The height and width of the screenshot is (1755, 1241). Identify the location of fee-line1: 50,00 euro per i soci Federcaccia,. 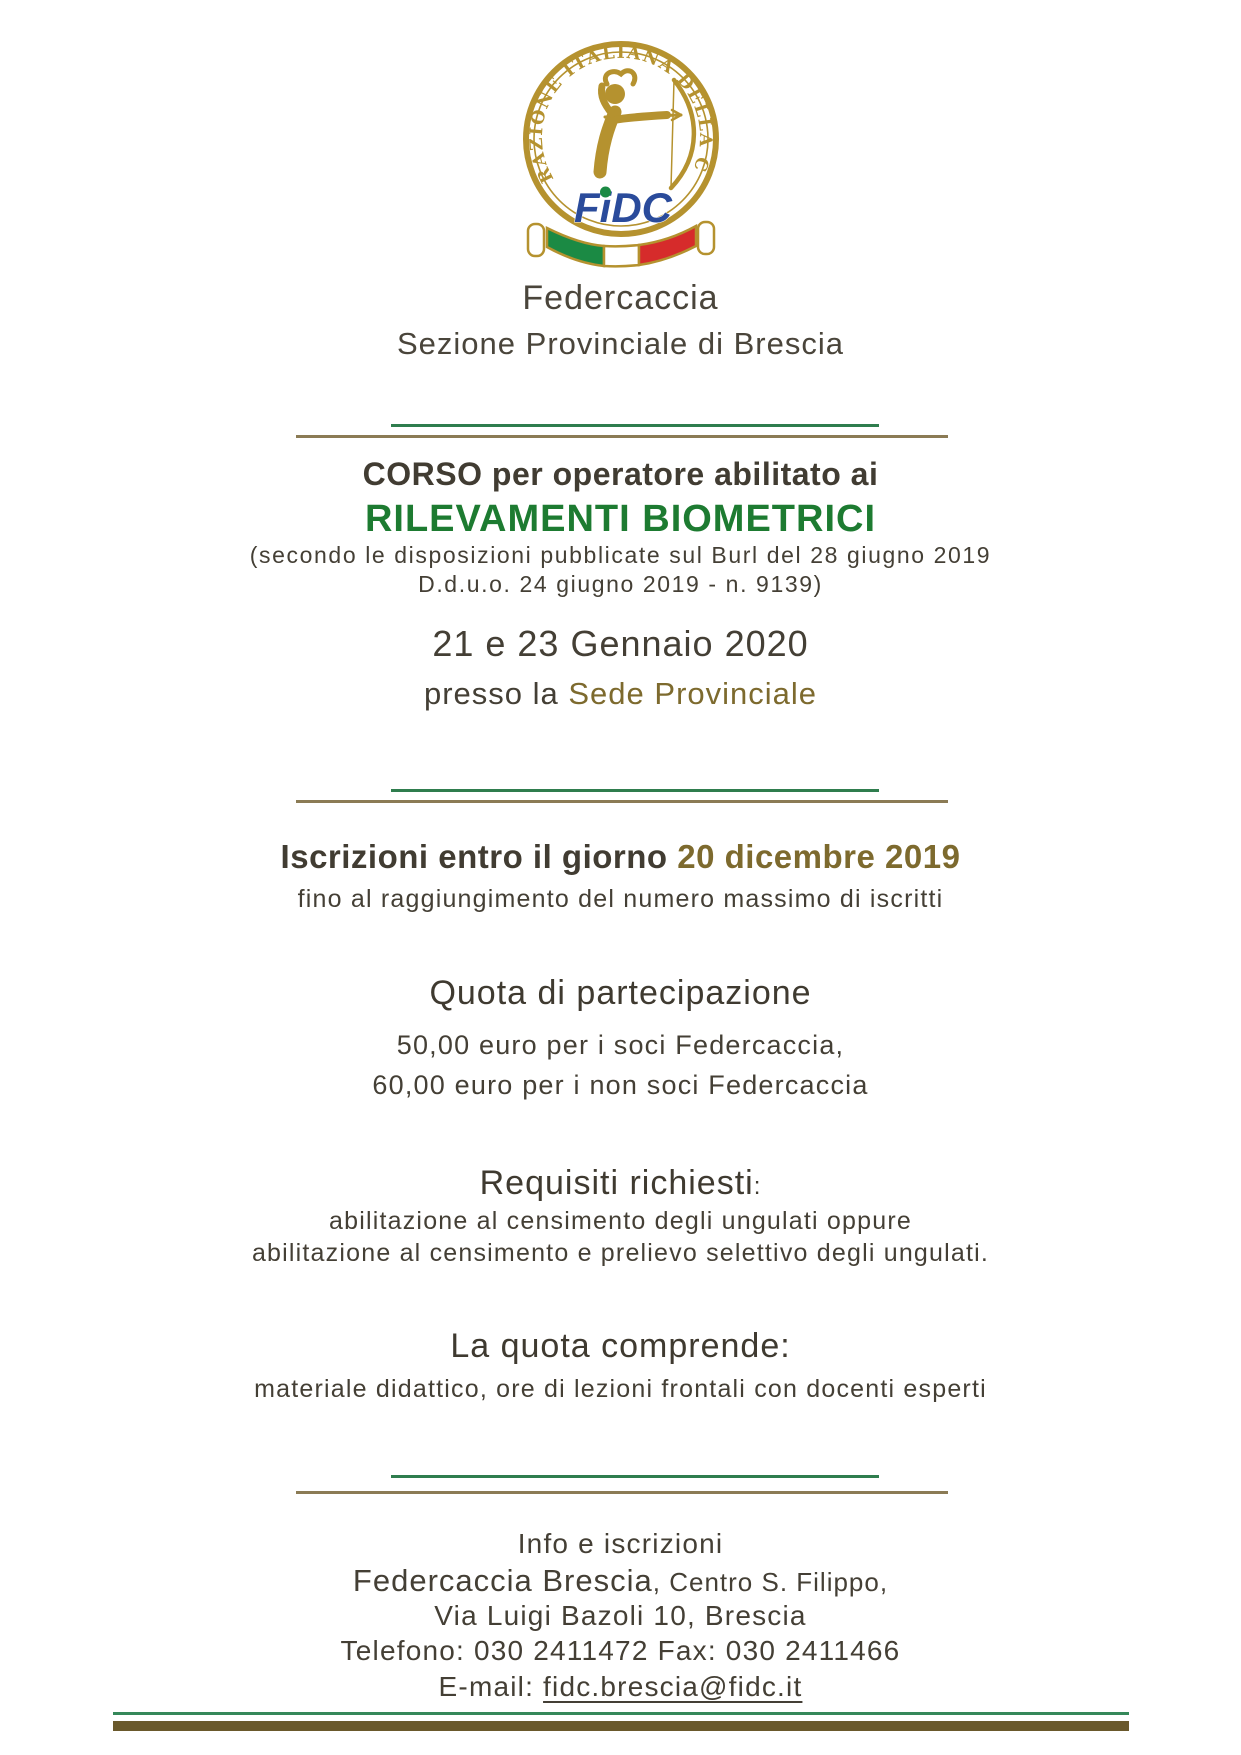
(620, 1045).